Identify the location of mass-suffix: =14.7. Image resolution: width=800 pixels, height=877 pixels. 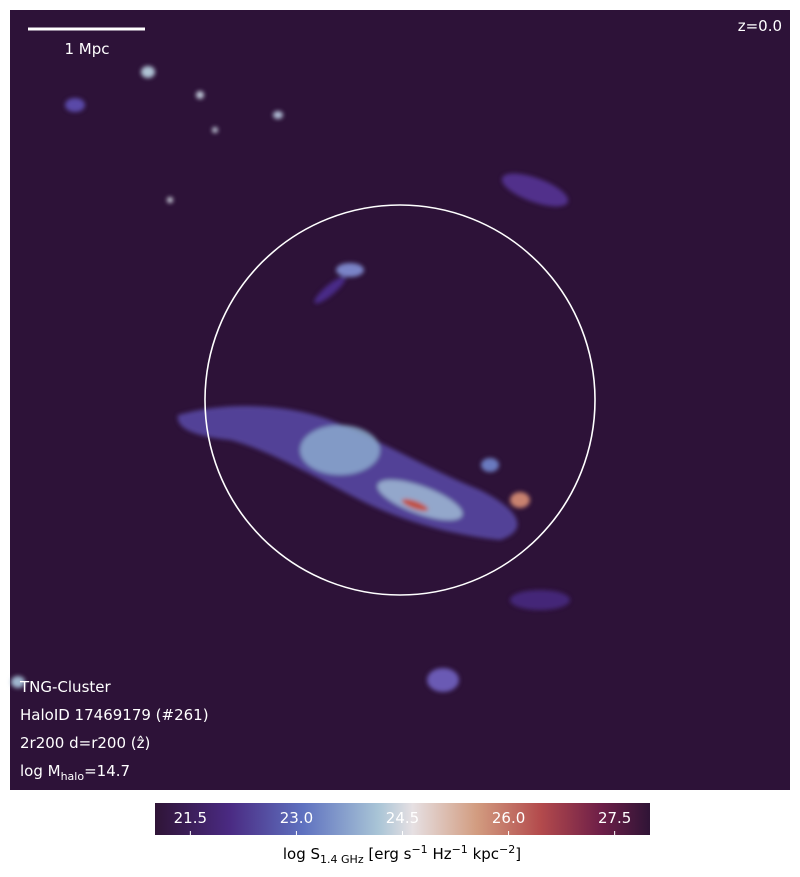
(107, 771).